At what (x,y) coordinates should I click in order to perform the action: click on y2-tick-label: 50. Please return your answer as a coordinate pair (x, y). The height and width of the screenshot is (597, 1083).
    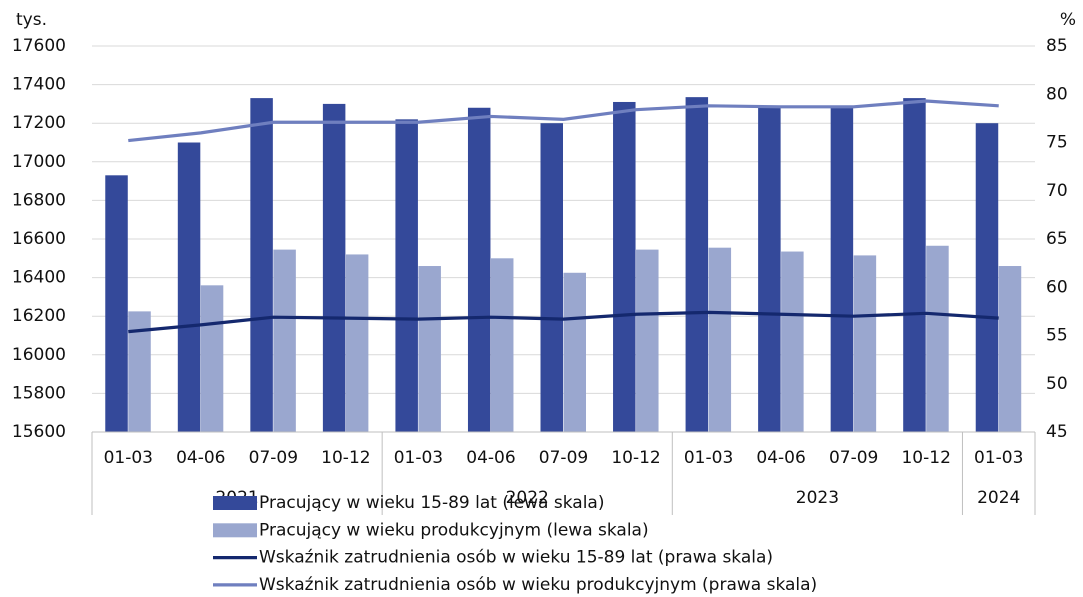
    Looking at the image, I should click on (1057, 384).